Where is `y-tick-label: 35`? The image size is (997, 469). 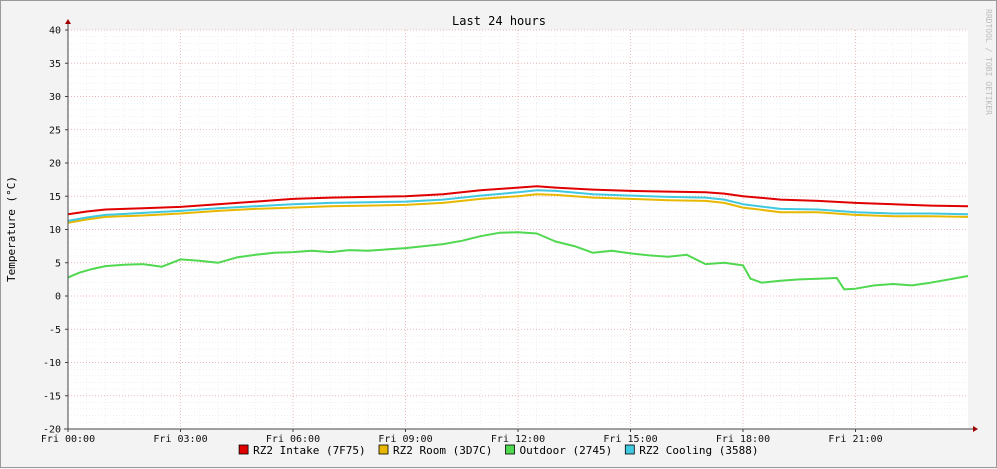
y-tick-label: 35 is located at coordinates (55, 64).